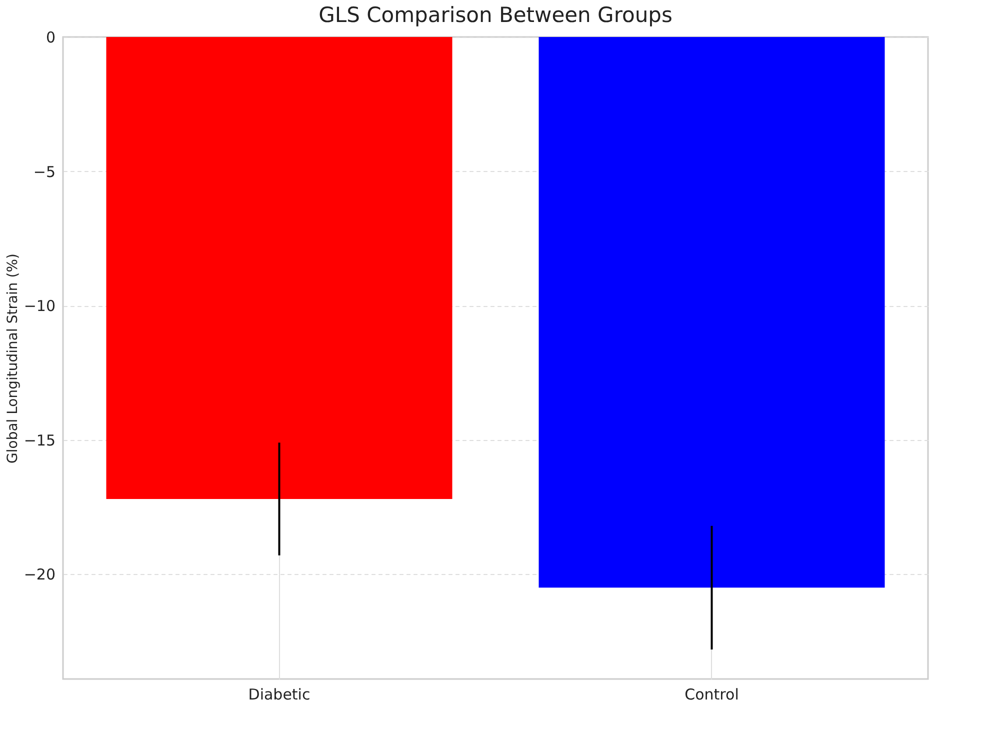 This screenshot has height=744, width=986. What do you see at coordinates (44, 171) in the screenshot?
I see `y-tick-label: −5` at bounding box center [44, 171].